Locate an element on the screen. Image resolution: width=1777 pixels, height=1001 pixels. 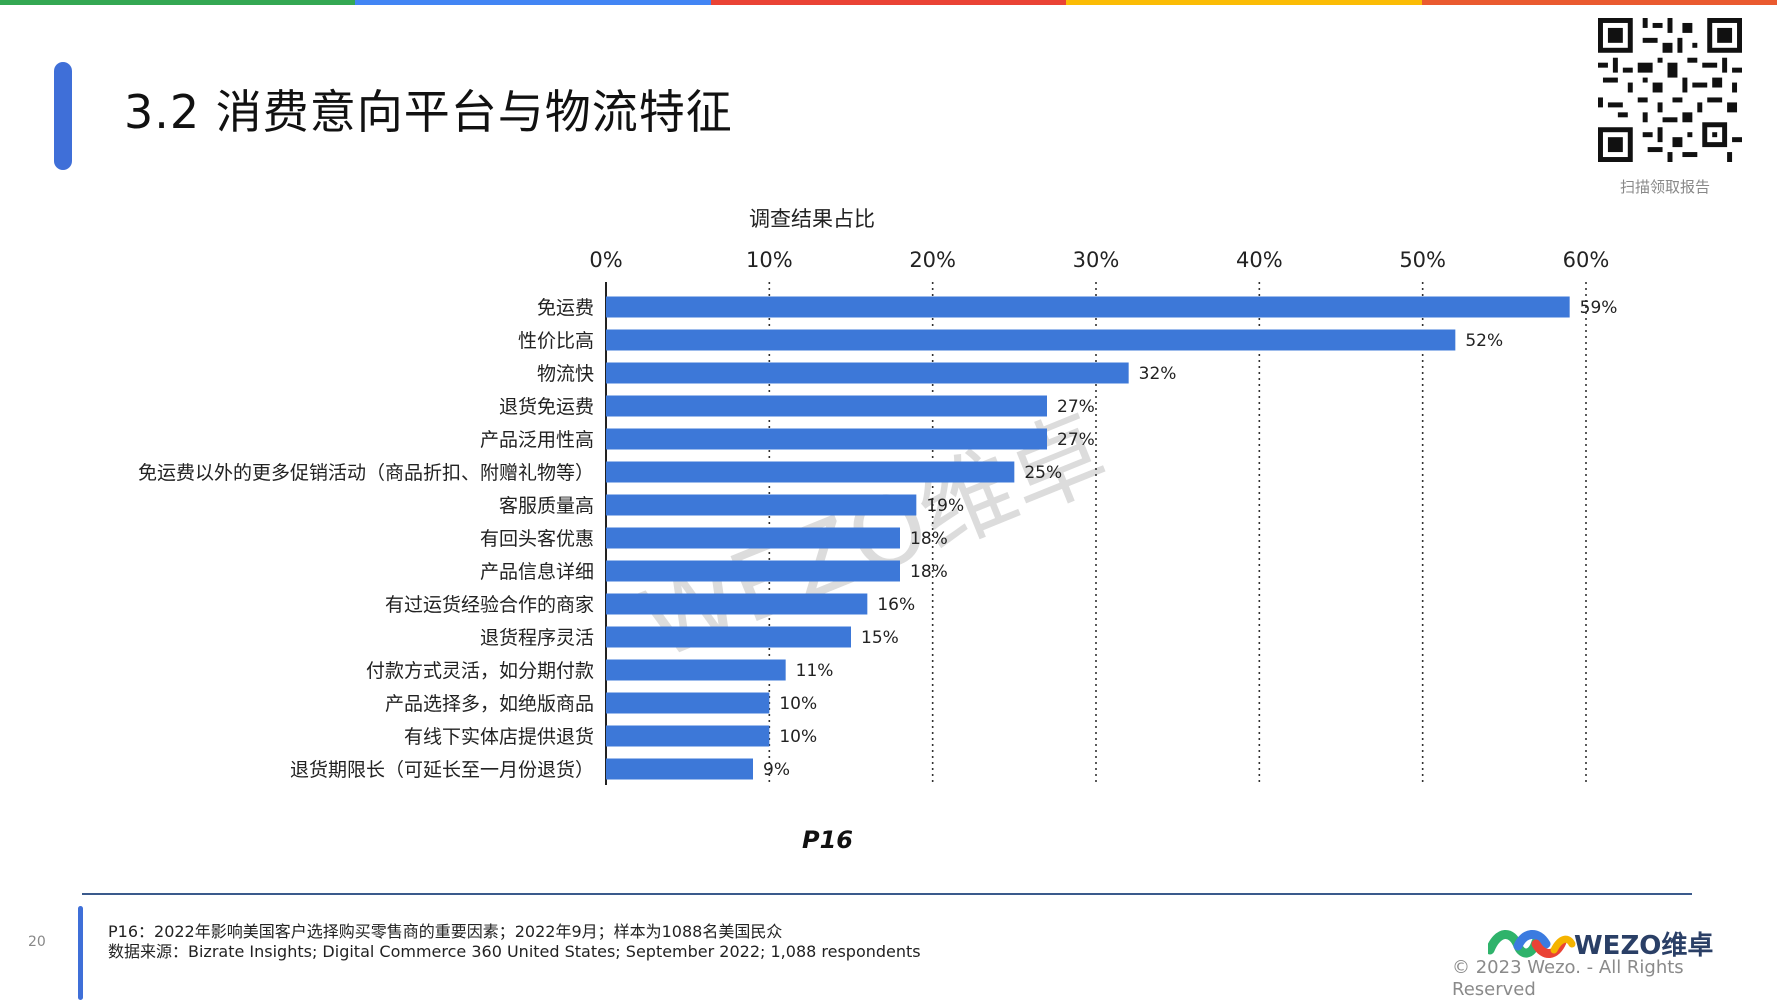
footer-accent-bar is located at coordinates (80, 953).